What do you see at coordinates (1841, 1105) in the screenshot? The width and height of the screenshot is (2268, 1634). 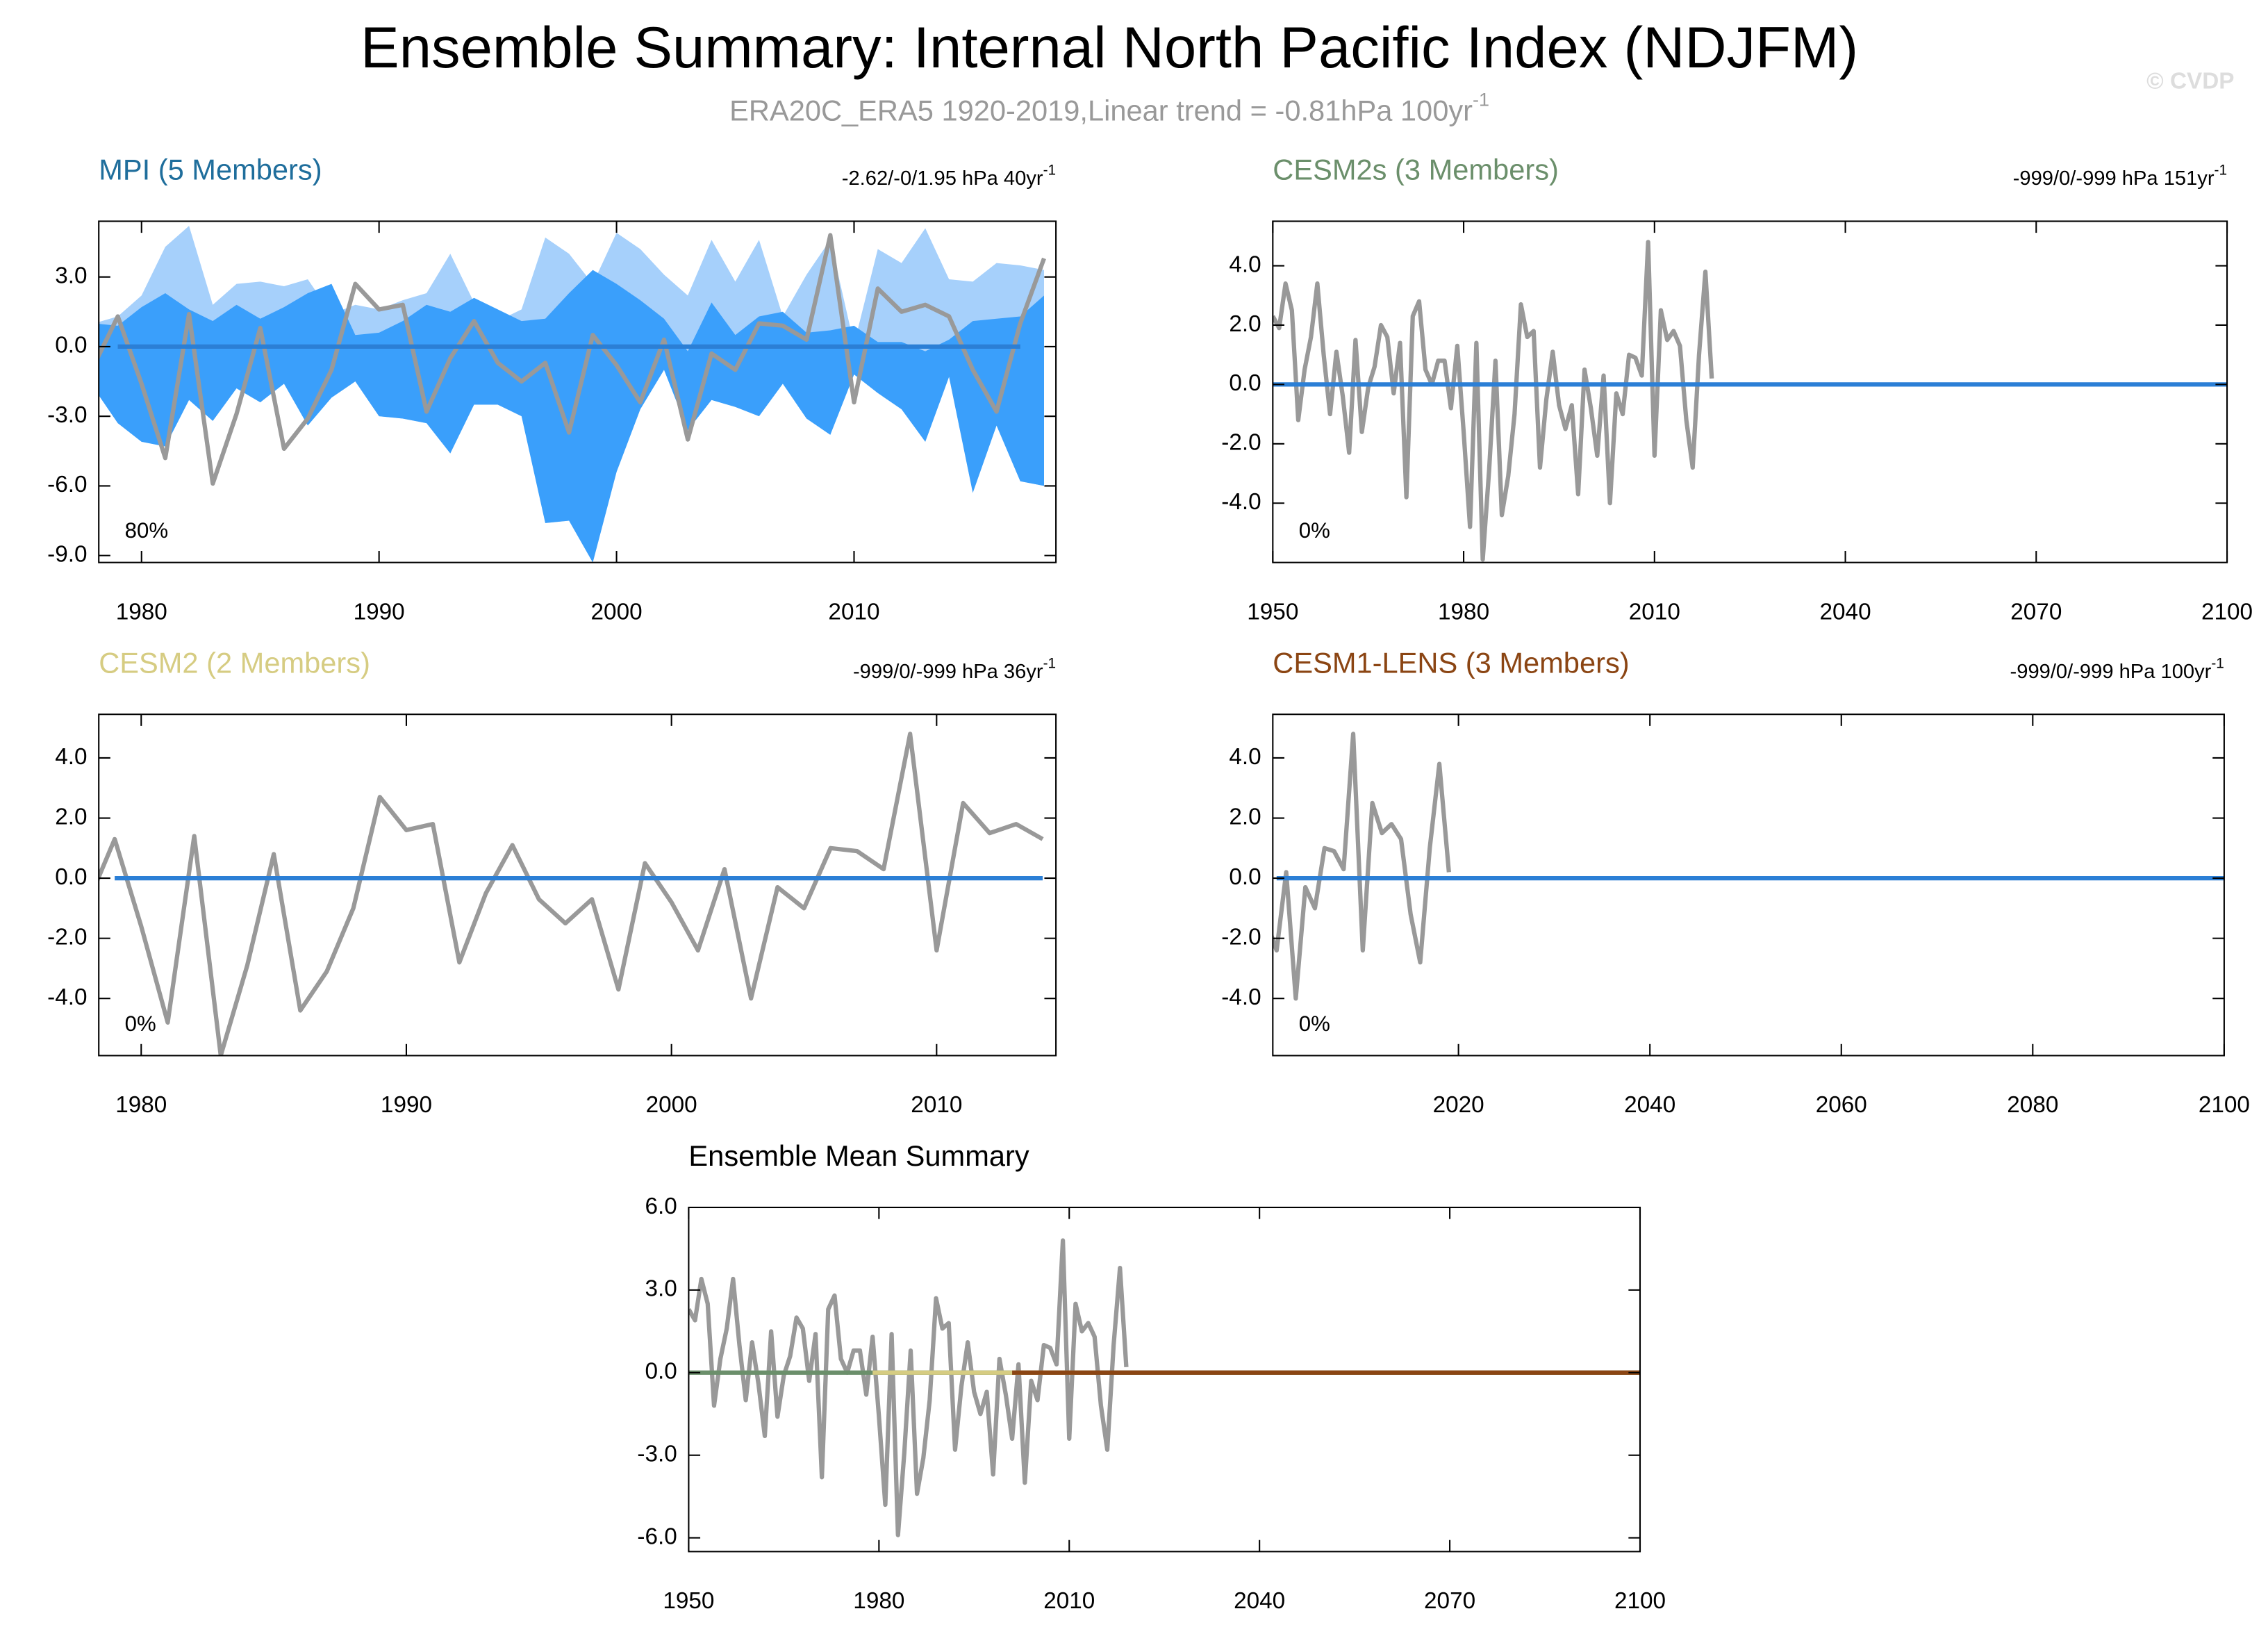 I see `x-tick-label: 2060` at bounding box center [1841, 1105].